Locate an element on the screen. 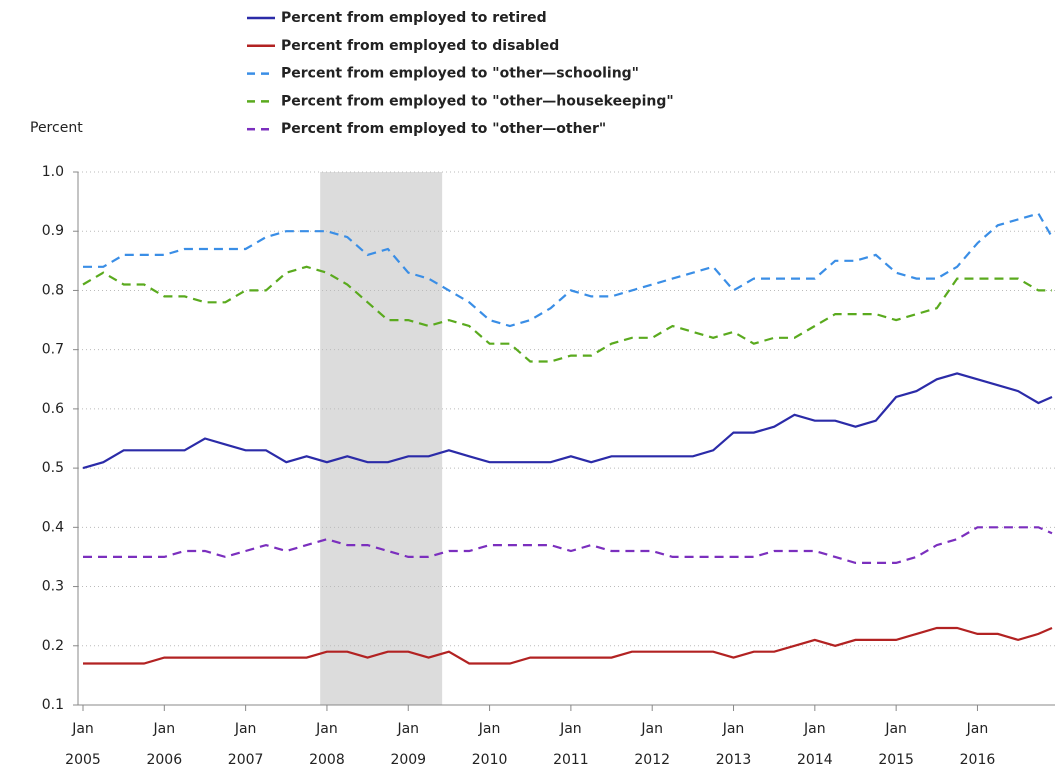 The height and width of the screenshot is (783, 1062). x-tick-label: Jan 2011 is located at coordinates (571, 744).